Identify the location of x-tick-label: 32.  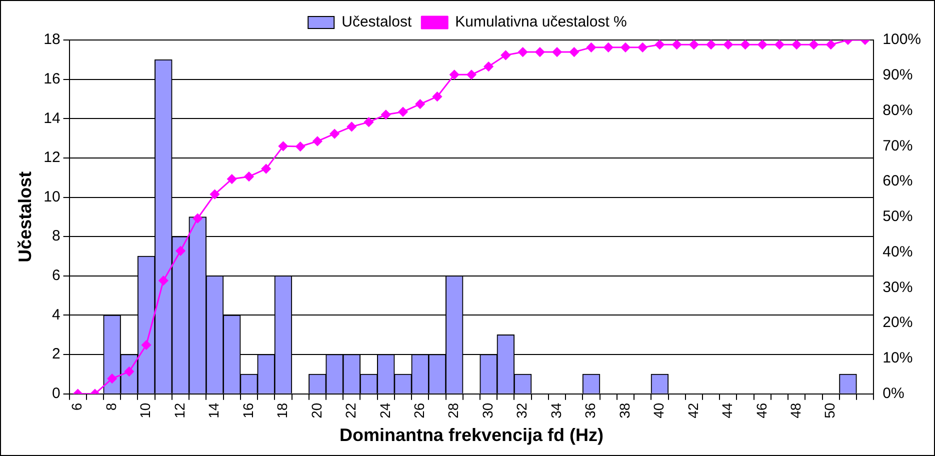
(522, 410).